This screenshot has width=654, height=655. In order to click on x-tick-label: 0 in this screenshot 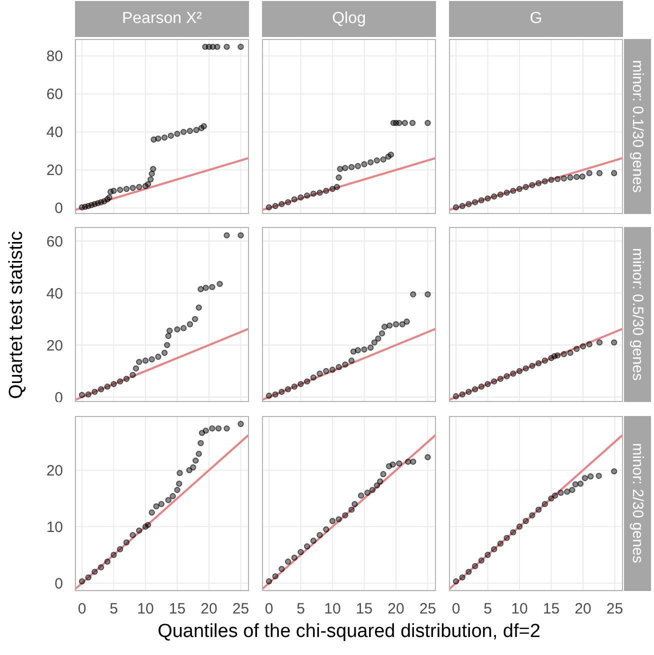, I will do `click(456, 609)`.